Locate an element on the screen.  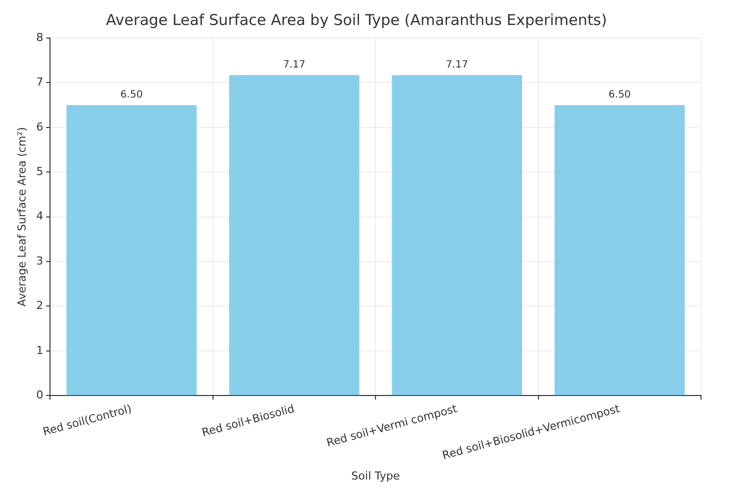
y-tick-label: 7 is located at coordinates (40, 82).